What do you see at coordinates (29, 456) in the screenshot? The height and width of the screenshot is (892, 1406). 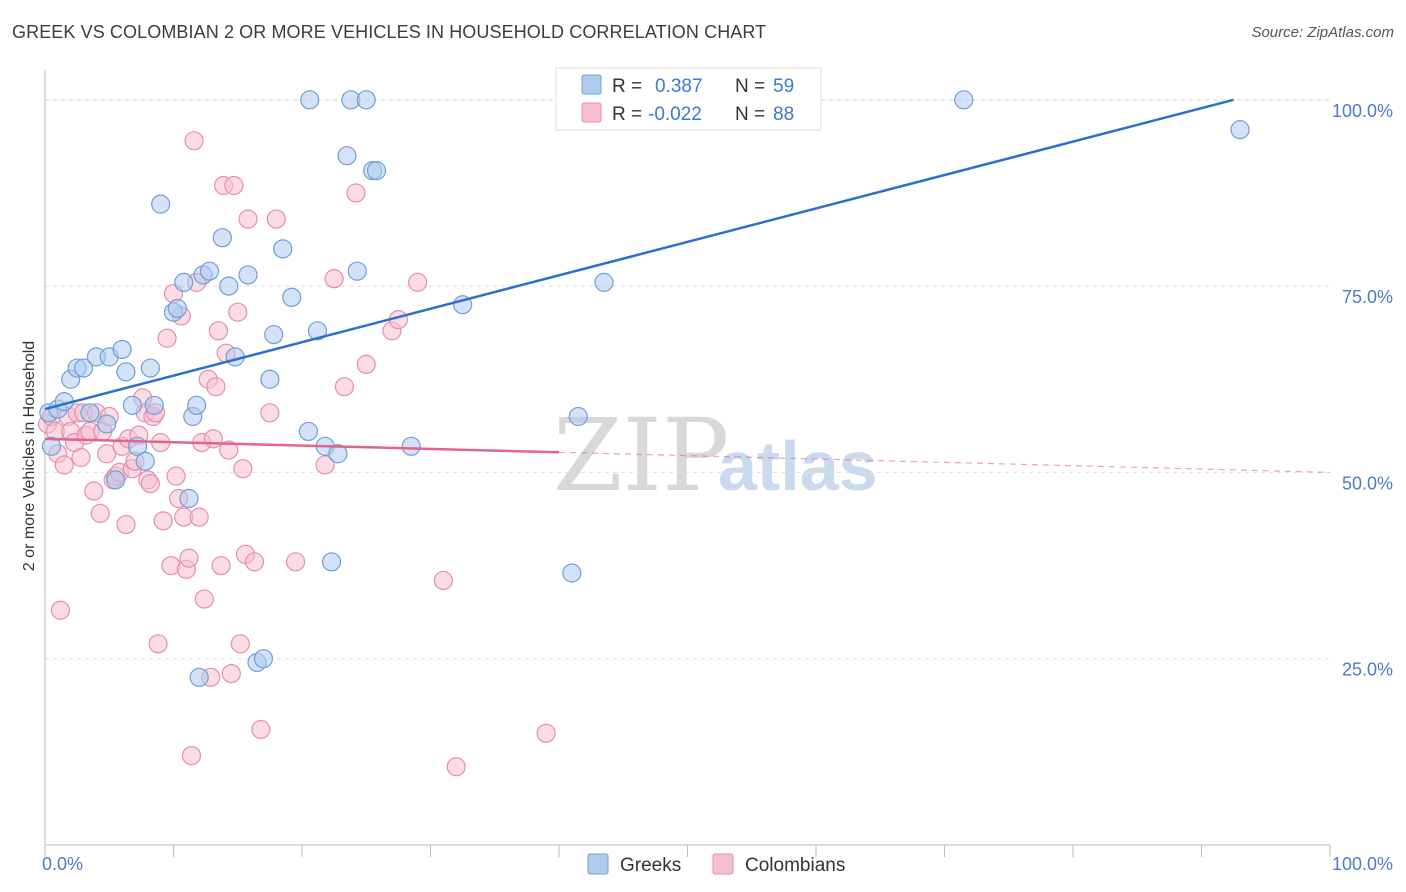 I see `y-axis-label: 2 or more Vehicles in Household` at bounding box center [29, 456].